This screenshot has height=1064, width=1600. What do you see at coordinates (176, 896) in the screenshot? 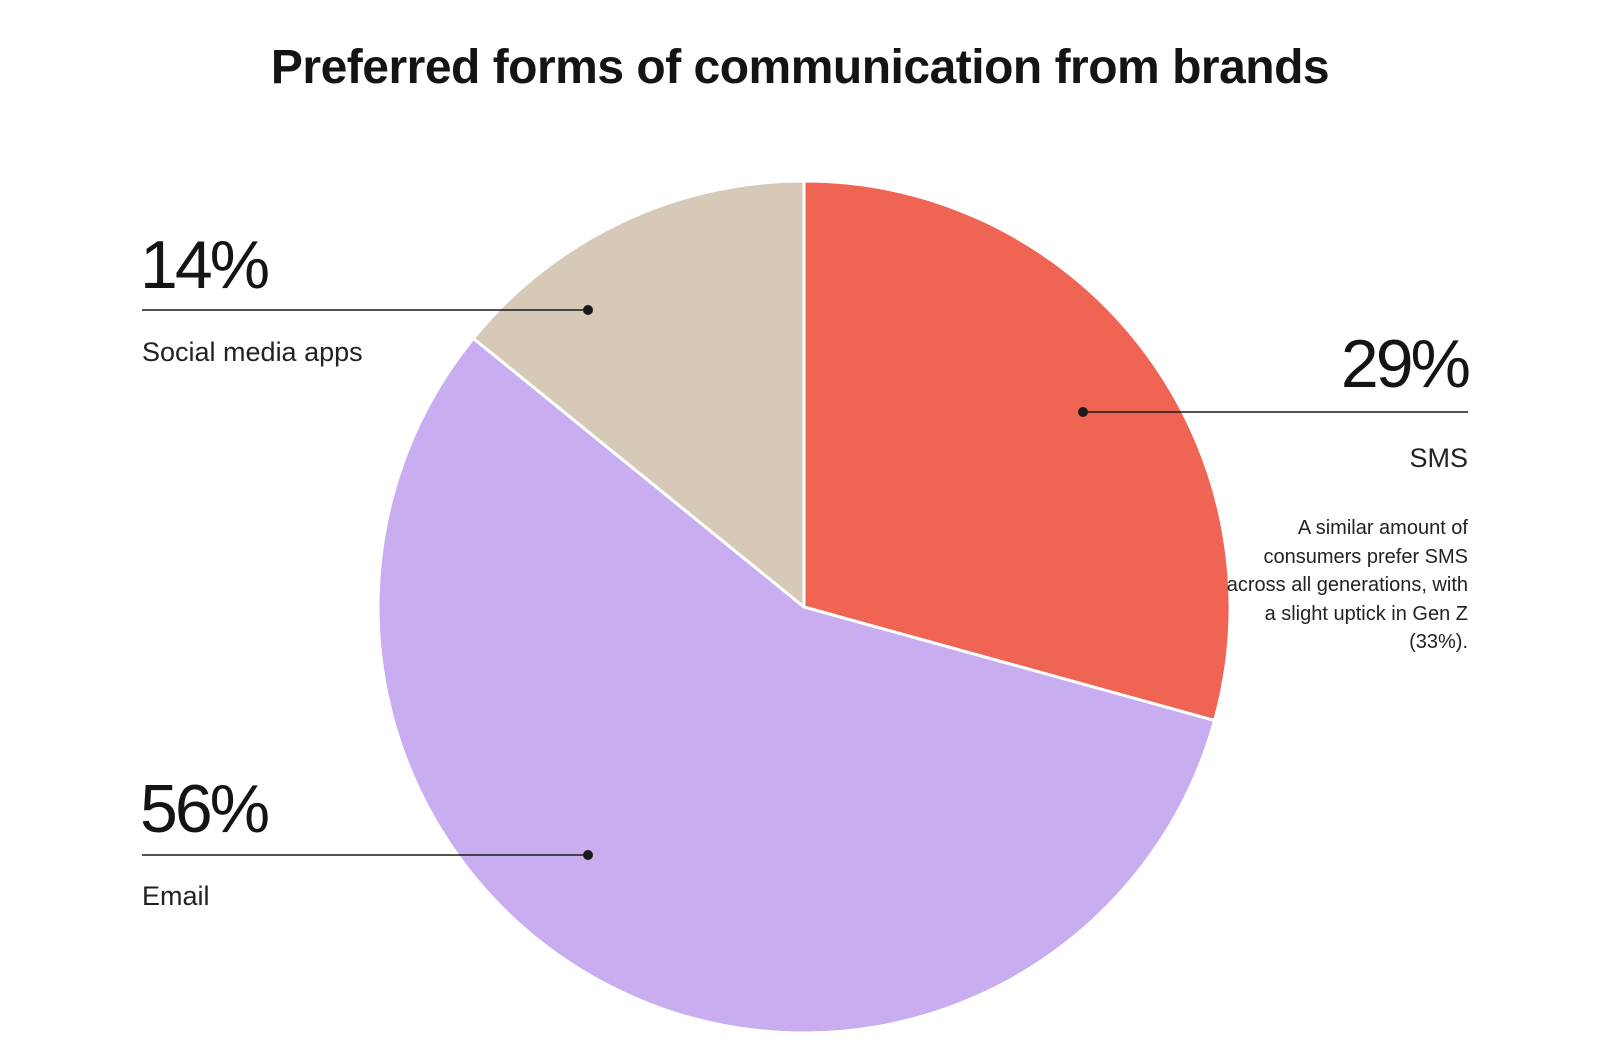
I see `email-category-label: Email` at bounding box center [176, 896].